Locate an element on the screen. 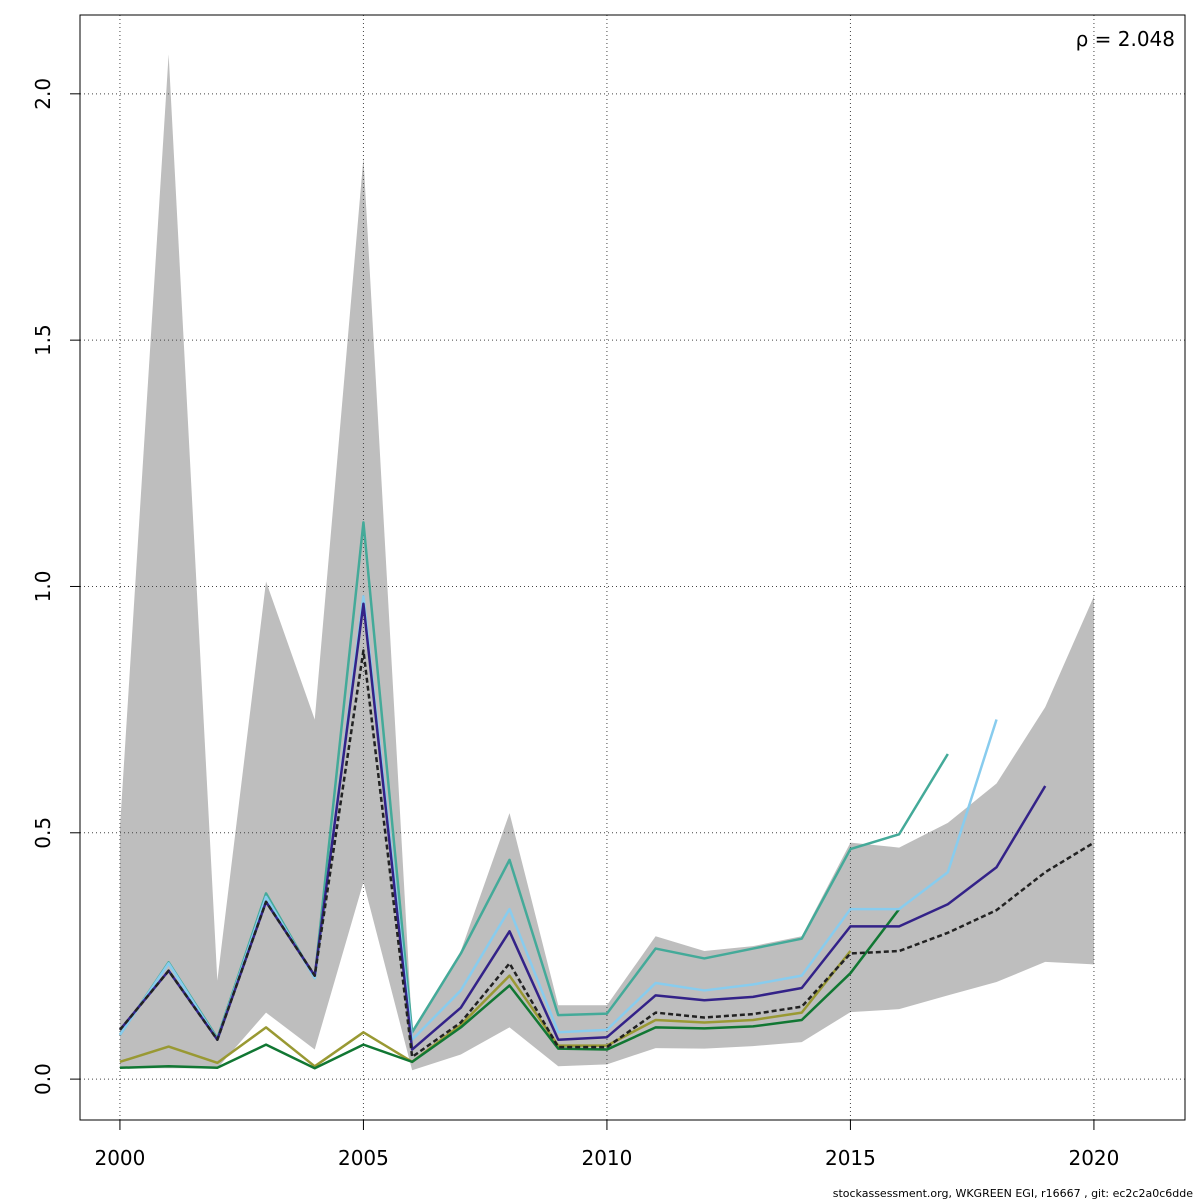 This screenshot has width=1200, height=1200. annotation: ρ = 2.048 is located at coordinates (1125, 39).